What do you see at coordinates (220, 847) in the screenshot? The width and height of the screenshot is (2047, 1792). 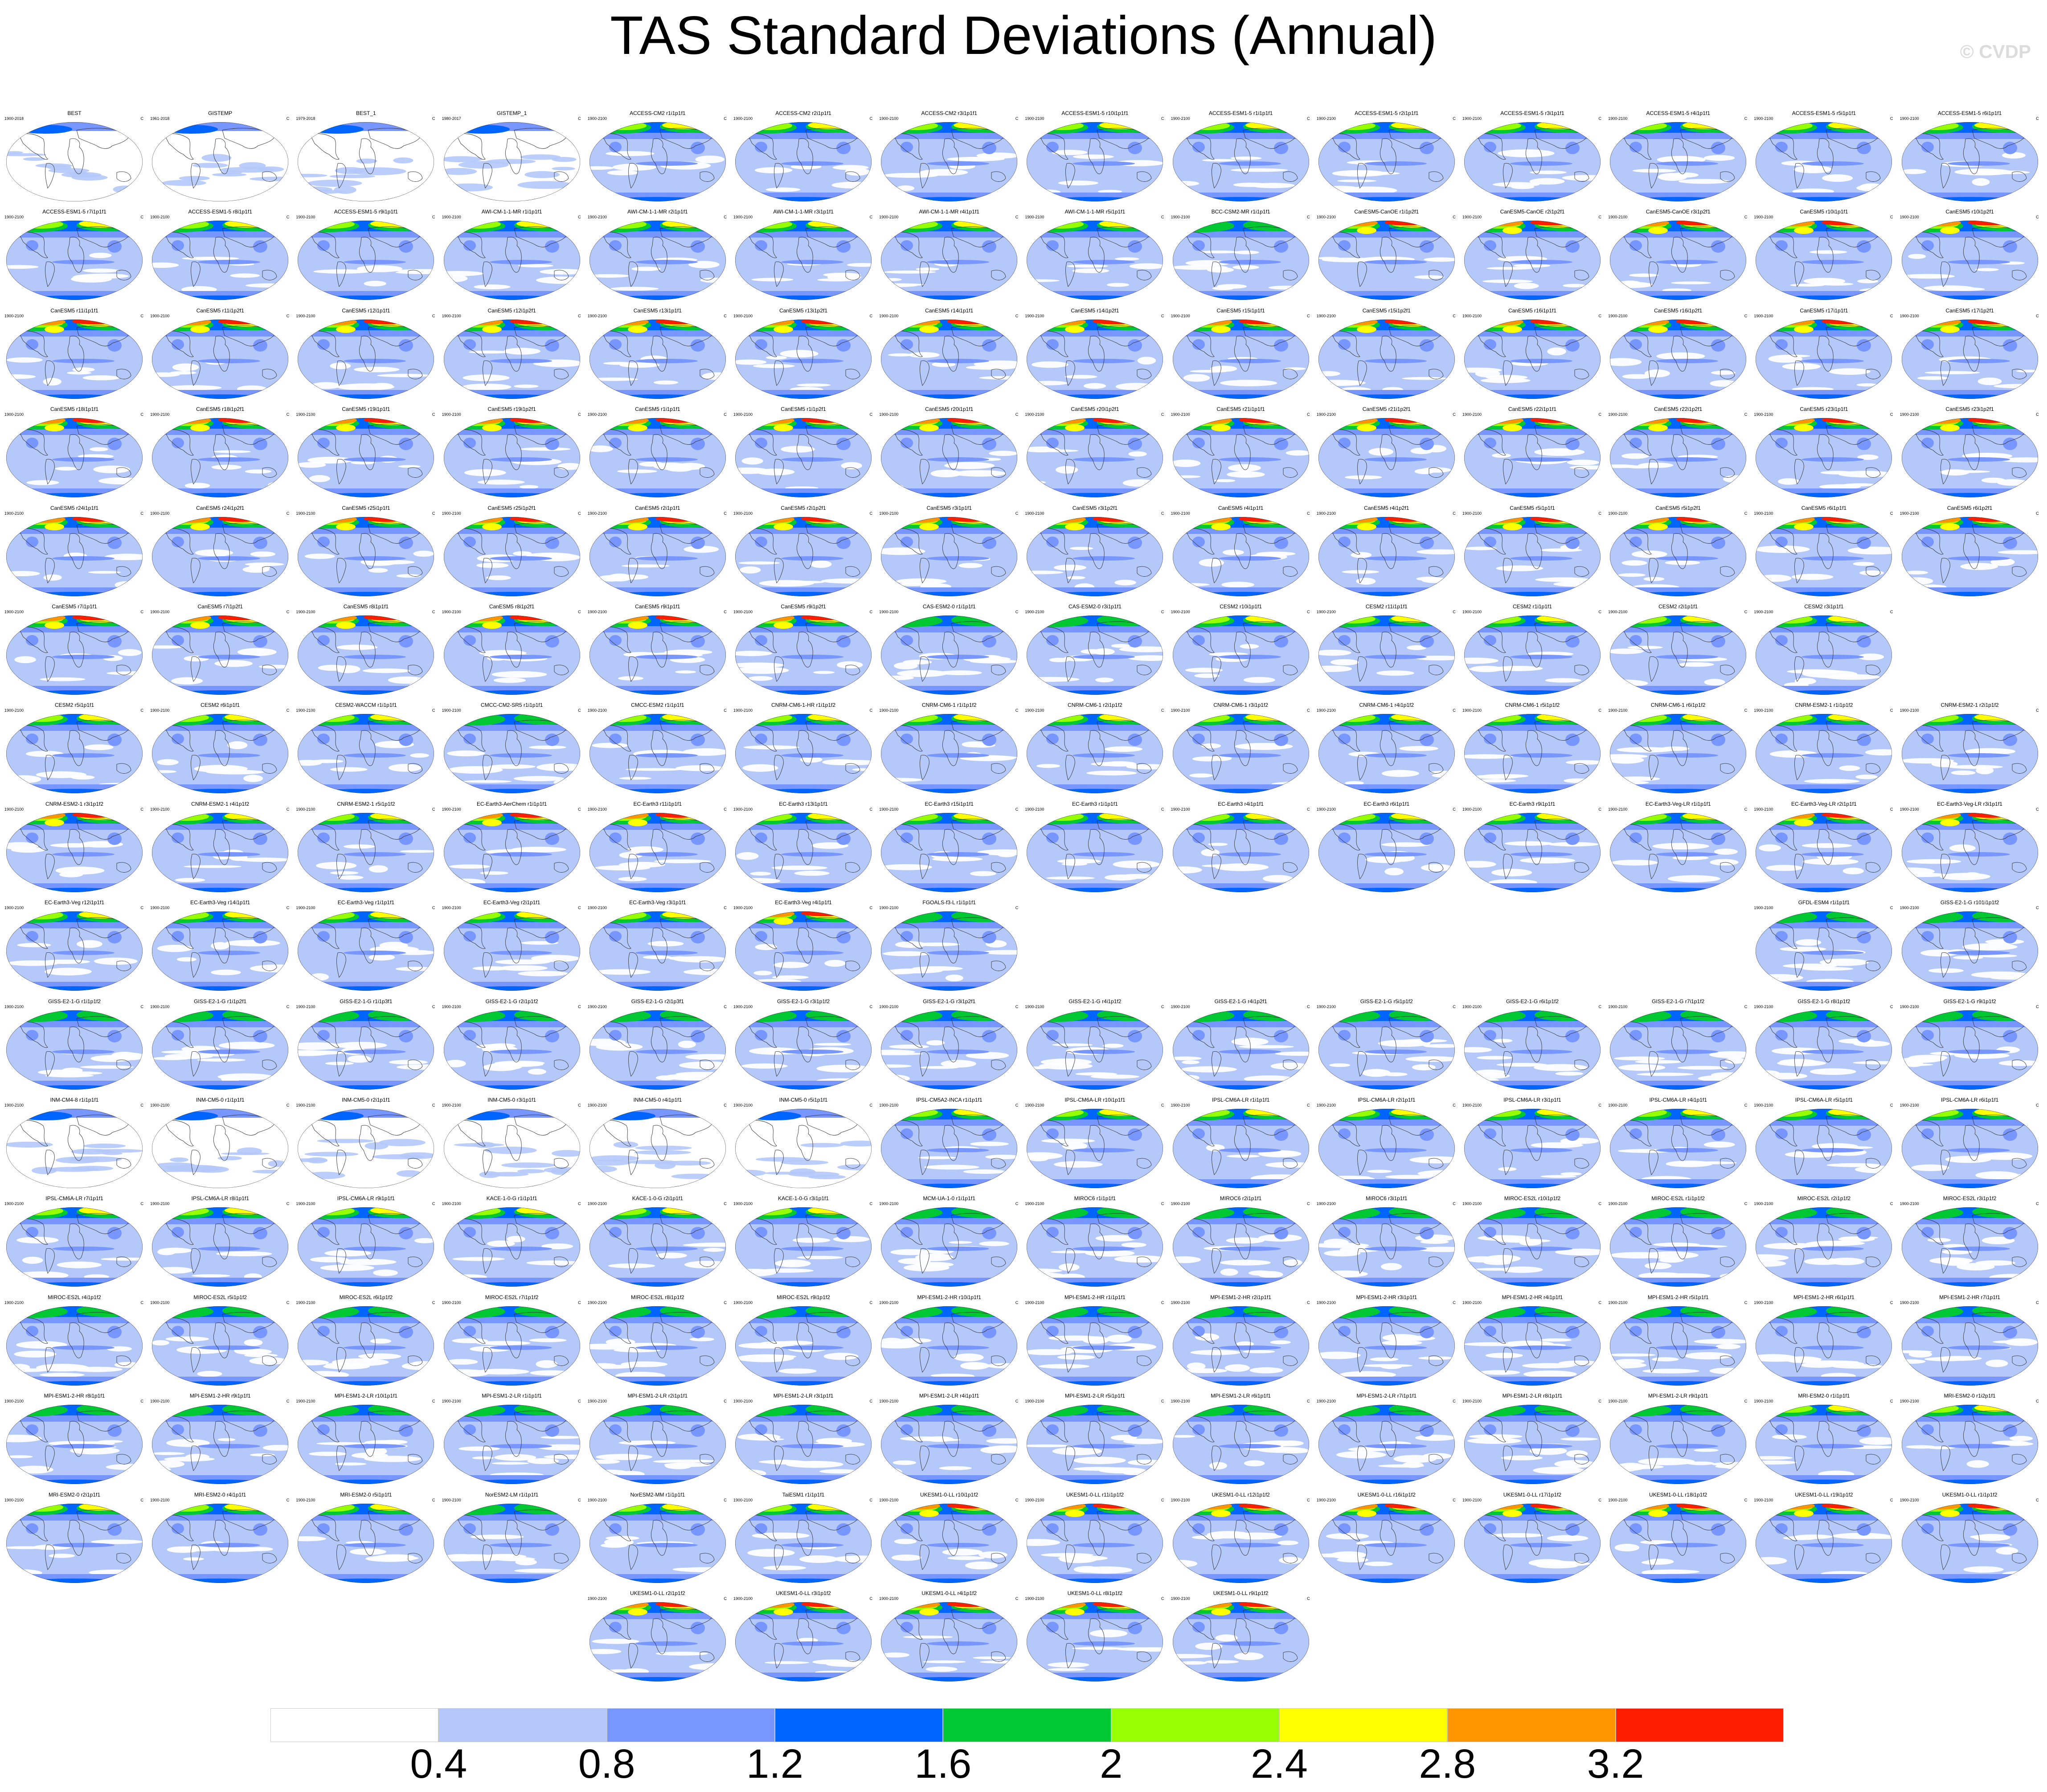 I see `map-panel: CNRM-ESM2-1 r4i1p1f2 1900-2100 C` at bounding box center [220, 847].